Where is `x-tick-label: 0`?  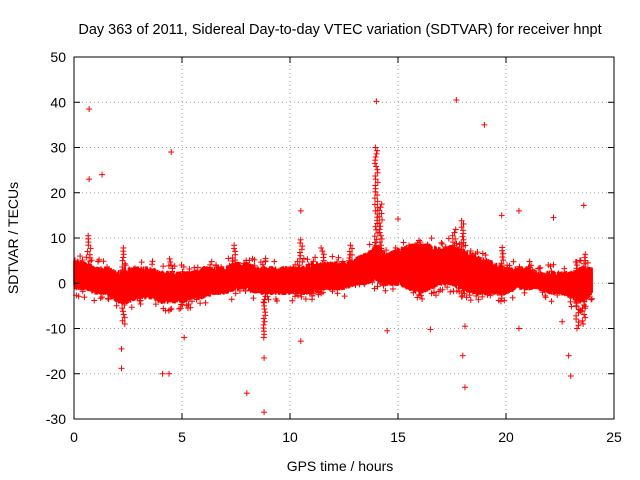 x-tick-label: 0 is located at coordinates (74, 437).